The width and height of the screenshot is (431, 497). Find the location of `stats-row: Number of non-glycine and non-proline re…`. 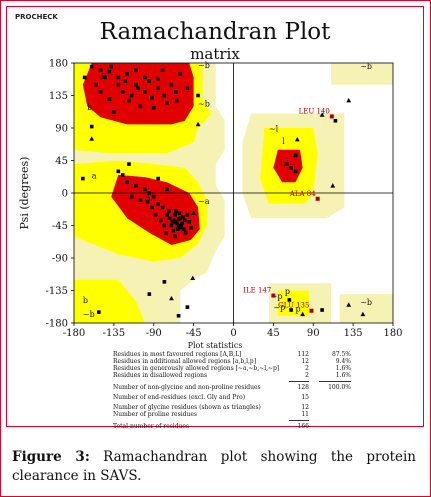

stats-row: Number of non-glycine and non-proline re… is located at coordinates (258, 387).